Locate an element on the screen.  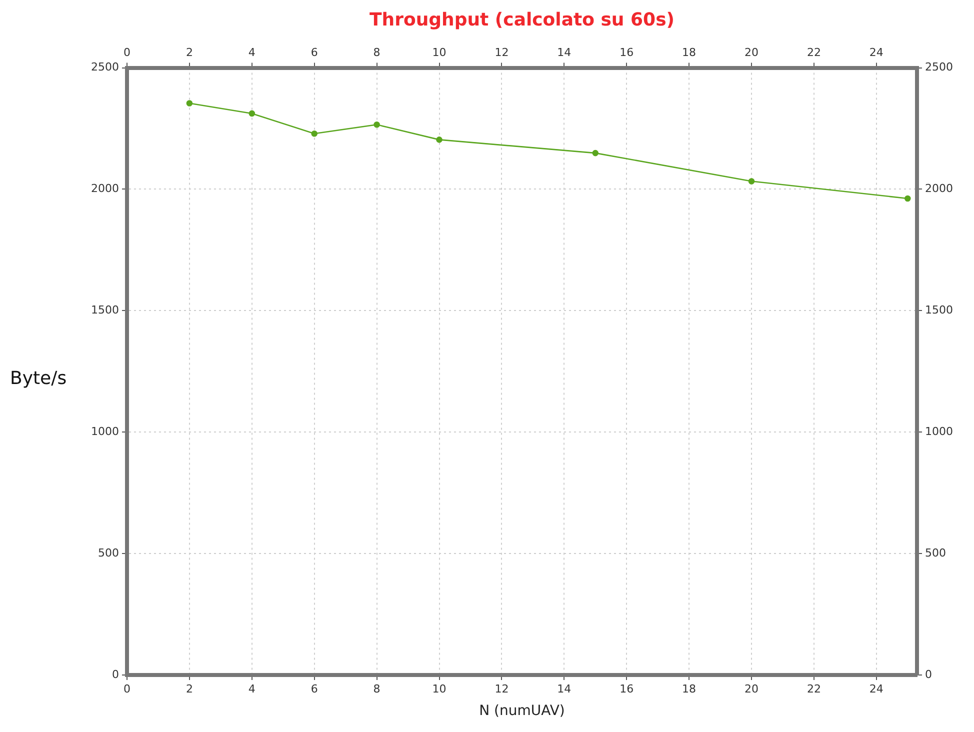
x-tick-label: 6 is located at coordinates (314, 689).